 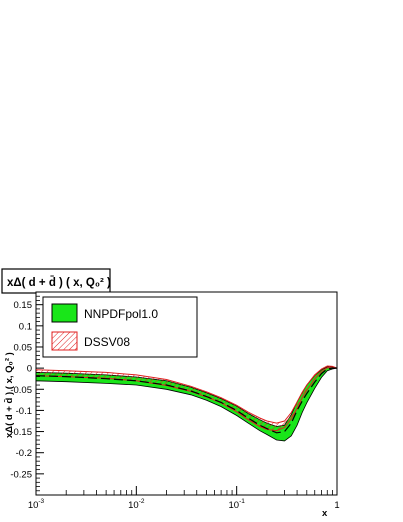 What do you see at coordinates (23, 347) in the screenshot?
I see `y-tick-label: 0.05` at bounding box center [23, 347].